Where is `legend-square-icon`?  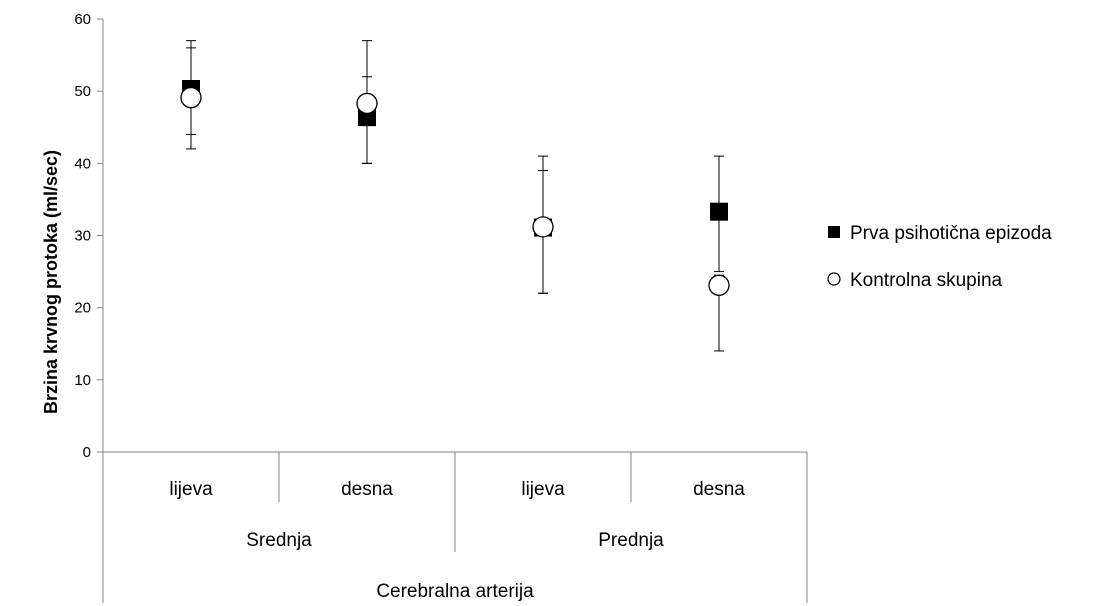 legend-square-icon is located at coordinates (834, 232).